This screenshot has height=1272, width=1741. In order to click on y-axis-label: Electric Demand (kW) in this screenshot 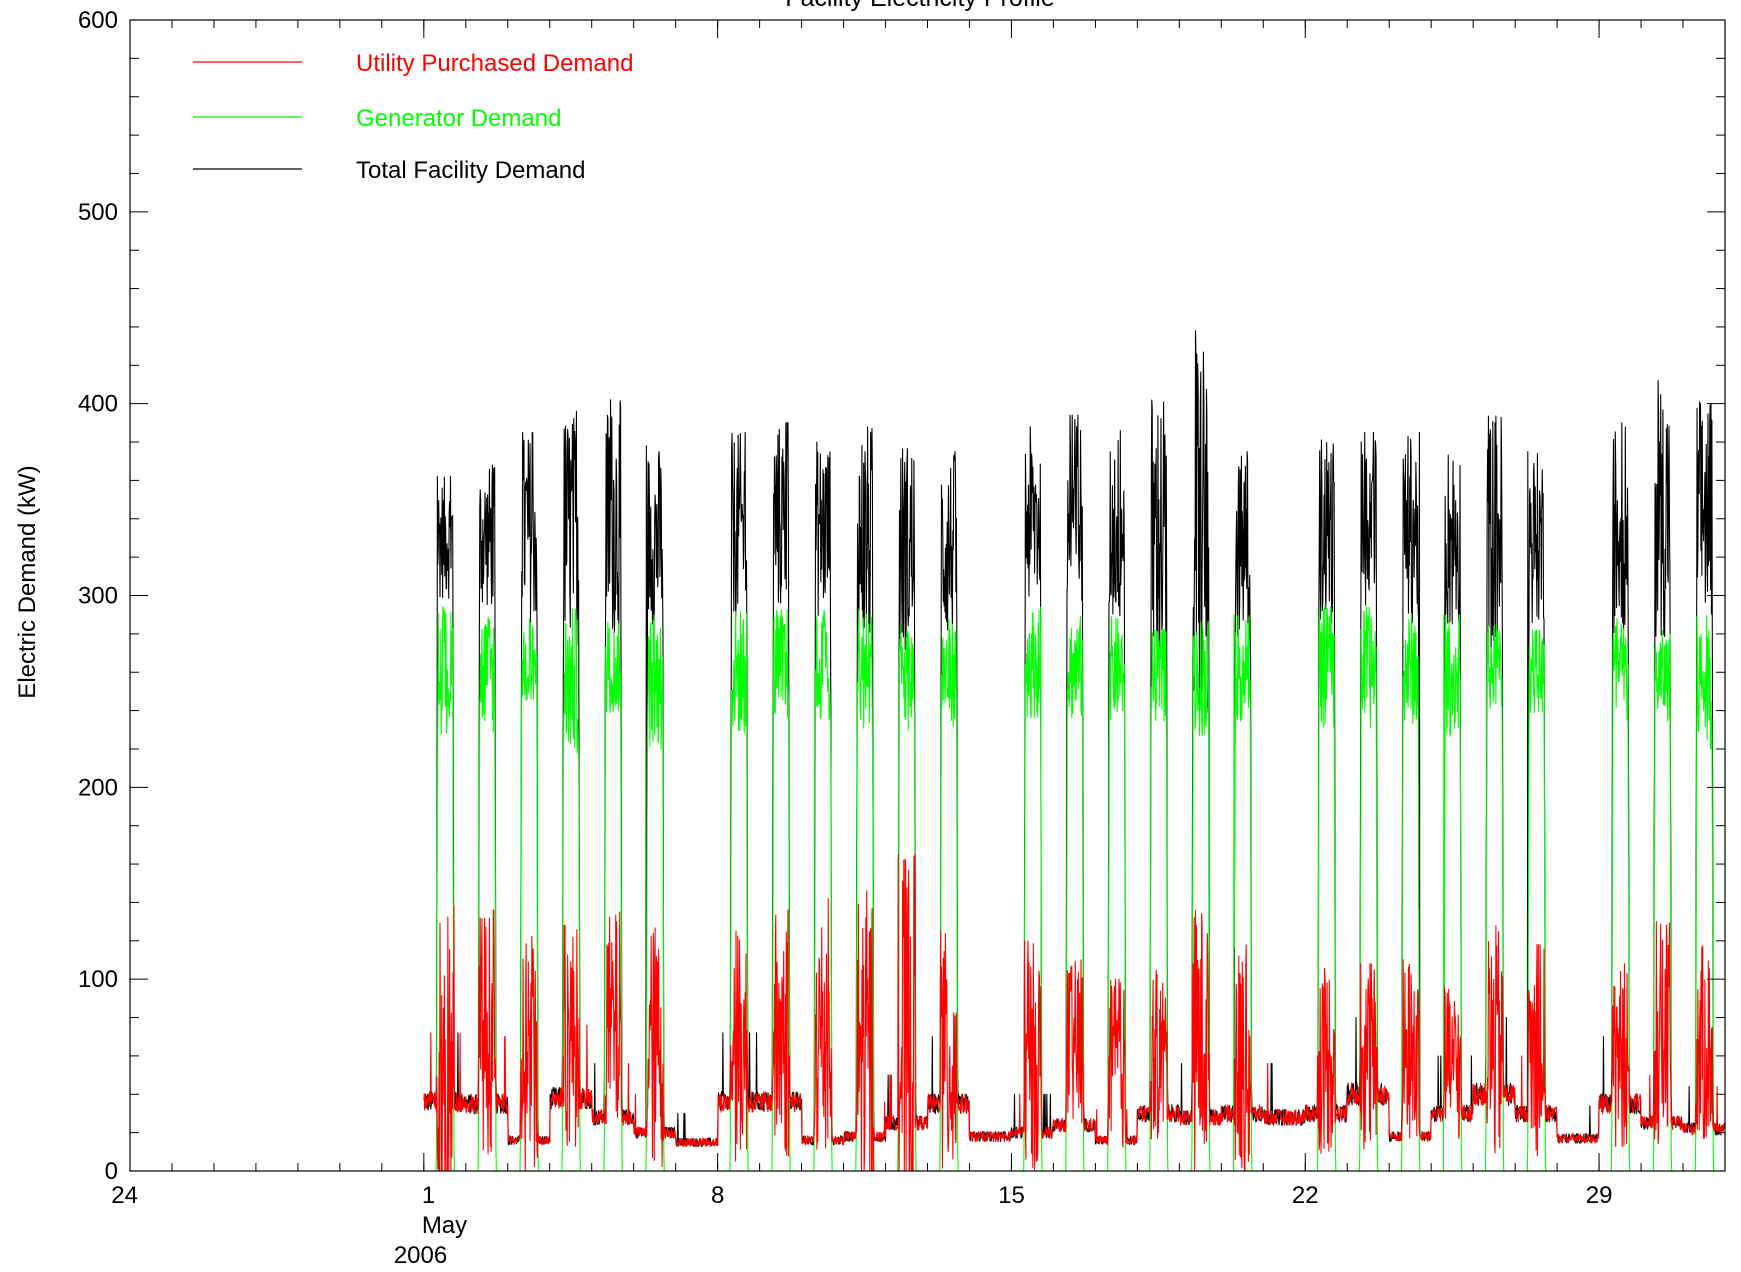, I will do `click(27, 581)`.